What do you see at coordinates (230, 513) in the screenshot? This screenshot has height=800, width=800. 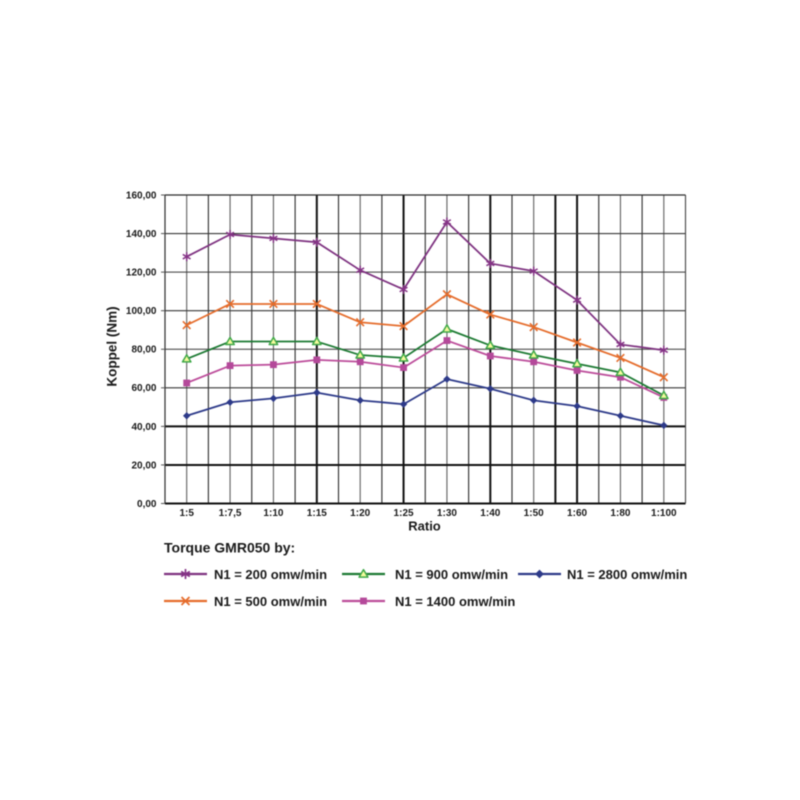 I see `svg-text: 1:7,5` at bounding box center [230, 513].